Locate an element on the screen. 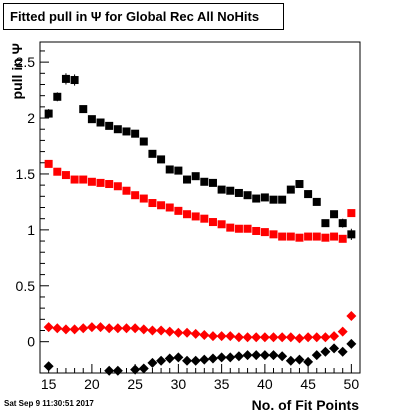 This screenshot has height=414, width=400. x-axis-ticks: 15 20 25 30 35 40 45 50 is located at coordinates (200, 378).